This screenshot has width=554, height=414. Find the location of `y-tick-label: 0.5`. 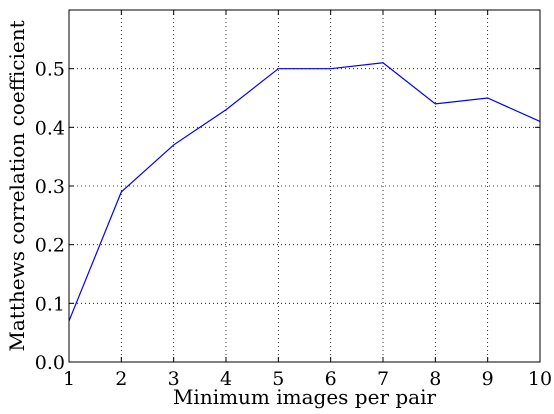

y-tick-label: 0.5 is located at coordinates (50, 70).